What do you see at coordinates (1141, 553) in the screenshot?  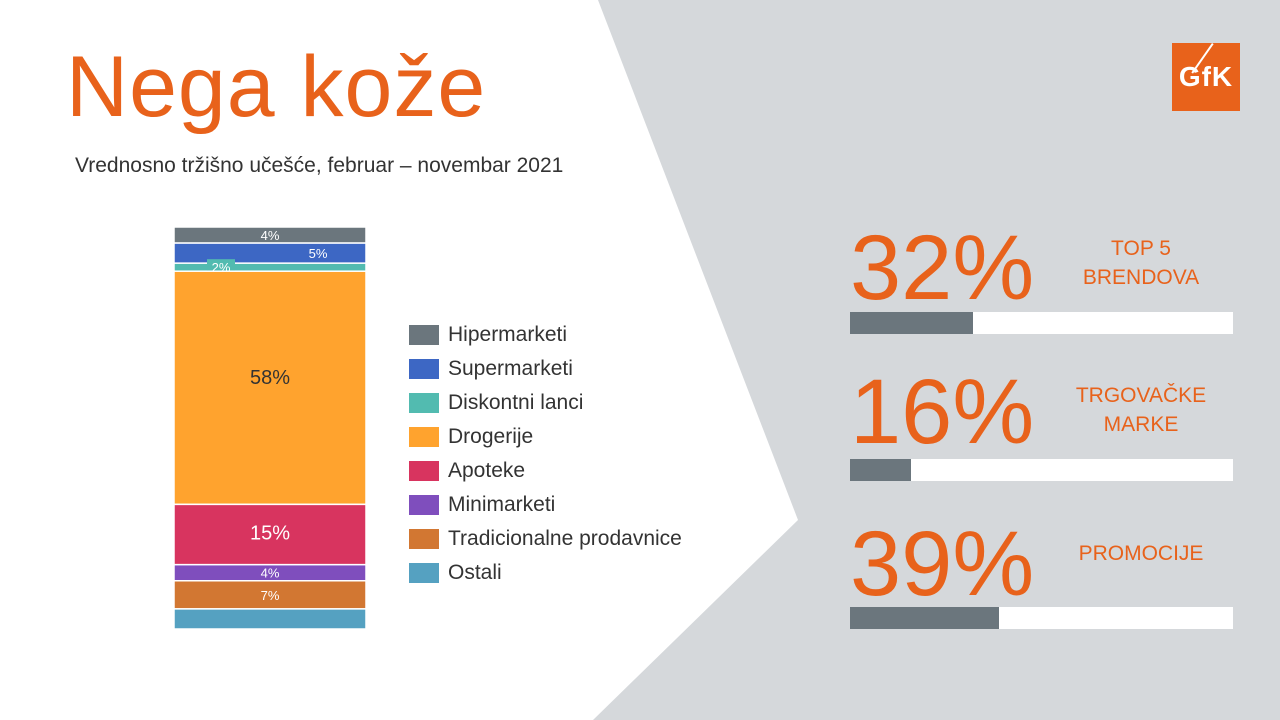 I see `kpi-label: PROMOCIJE` at bounding box center [1141, 553].